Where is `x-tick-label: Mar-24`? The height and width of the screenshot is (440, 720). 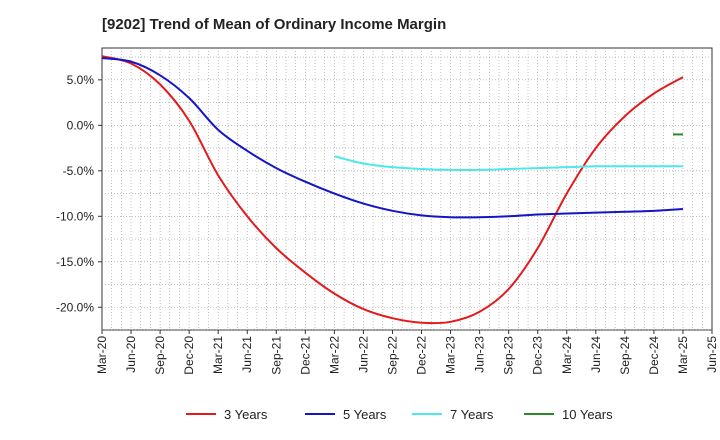 x-tick-label: Mar-24 is located at coordinates (567, 355).